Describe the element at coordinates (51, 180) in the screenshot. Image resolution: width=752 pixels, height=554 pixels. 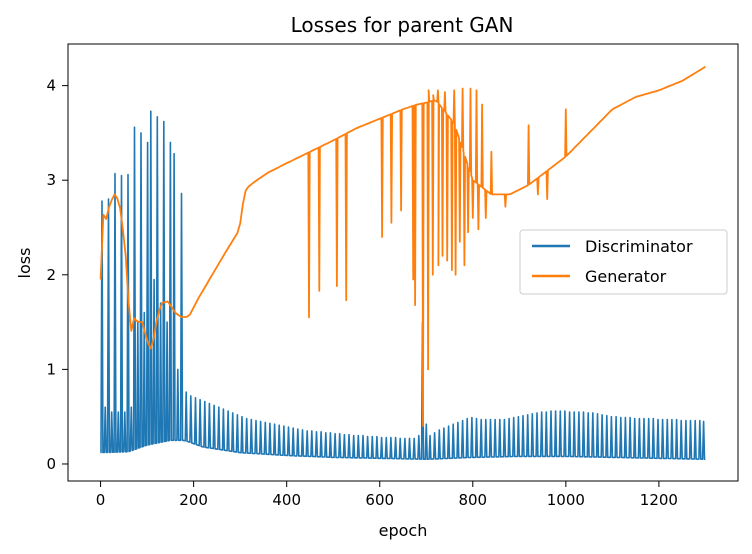
I see `y-tick-label: 3` at that location.